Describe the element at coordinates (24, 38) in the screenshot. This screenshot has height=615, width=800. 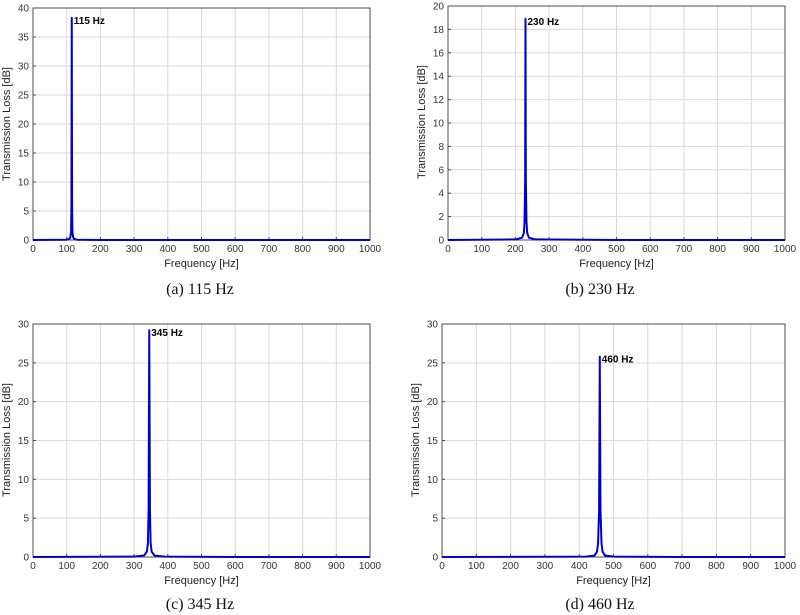
I see `y-tick-label: 35` at that location.